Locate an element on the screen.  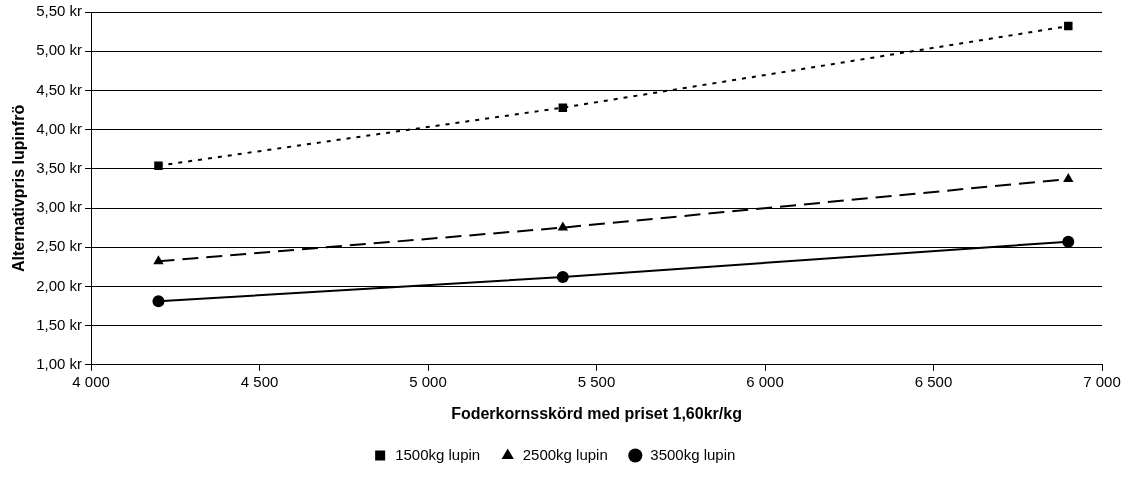
legend-label: 1500kg lupin is located at coordinates (438, 454).